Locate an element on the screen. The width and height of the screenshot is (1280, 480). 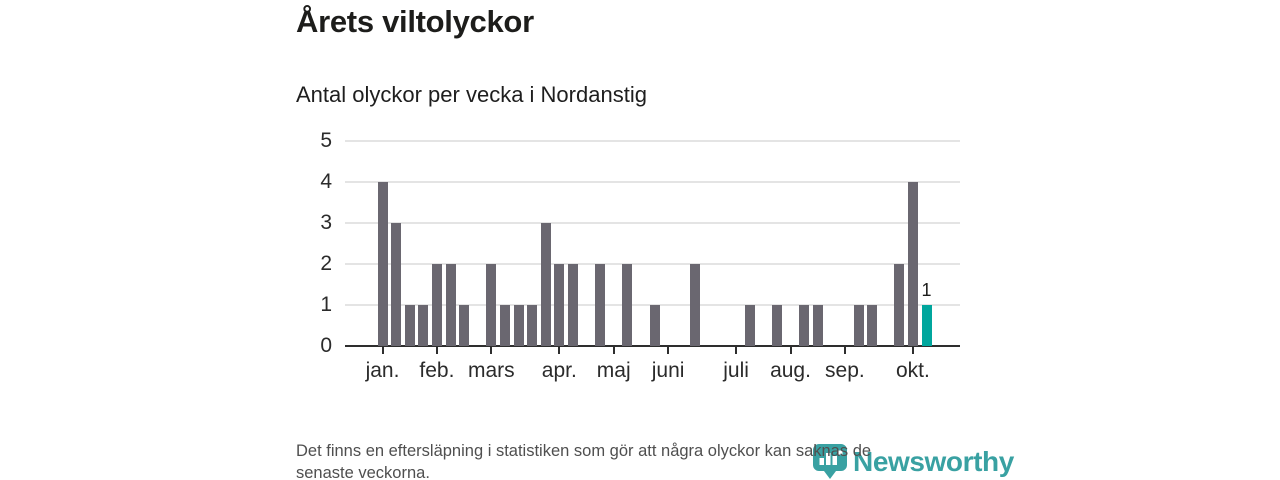
x-axis-label-juni: juni is located at coordinates (668, 370).